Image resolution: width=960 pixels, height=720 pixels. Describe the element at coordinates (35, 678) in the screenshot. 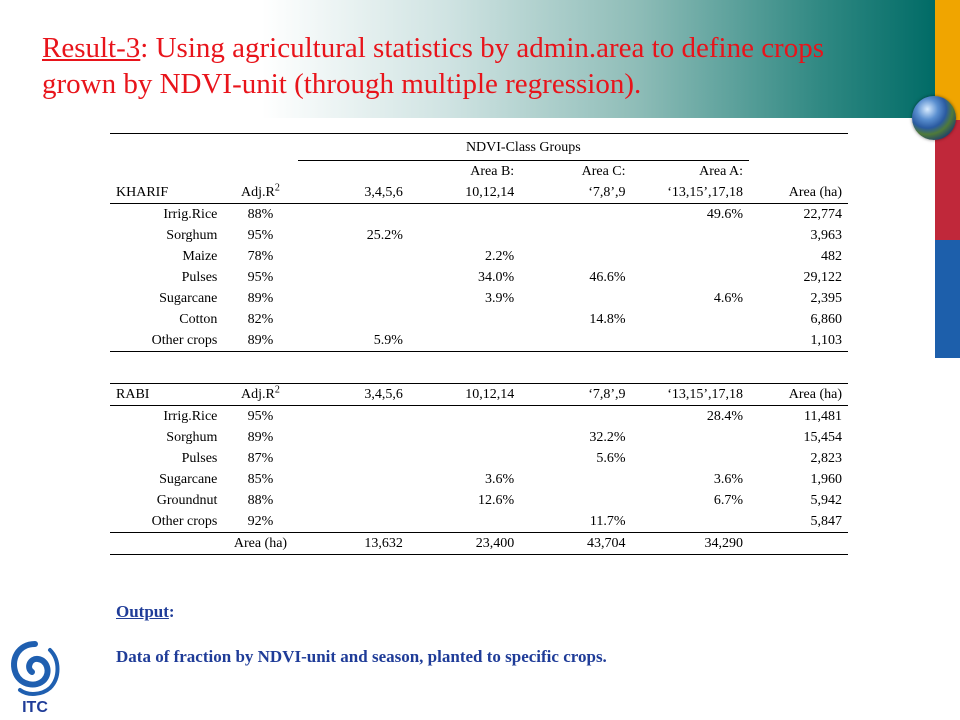

I see `itc-logo-icon: ITC` at that location.